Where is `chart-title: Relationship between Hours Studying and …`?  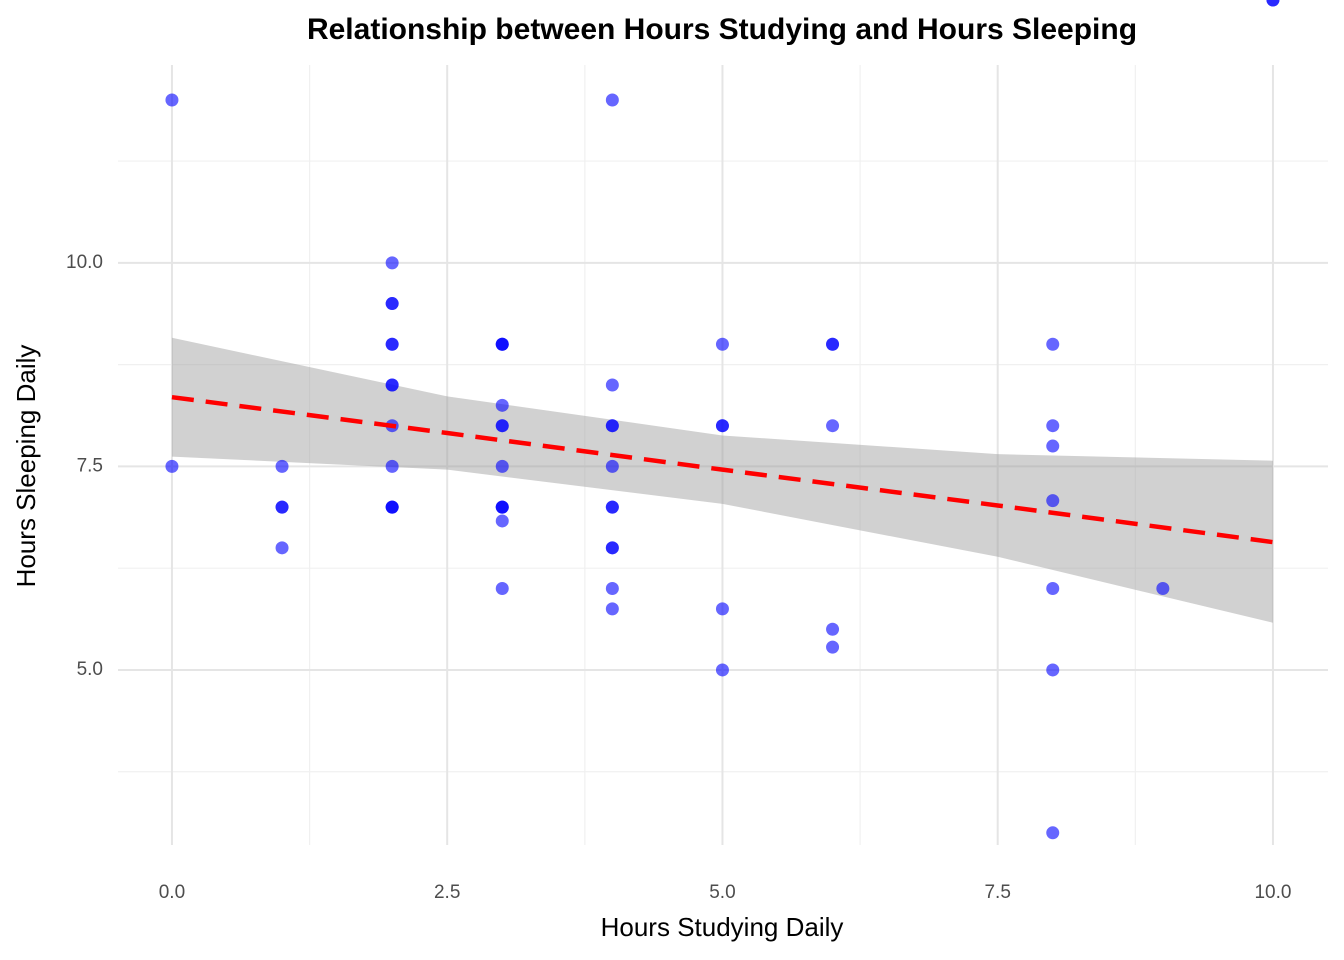
chart-title: Relationship between Hours Studying and … is located at coordinates (722, 29).